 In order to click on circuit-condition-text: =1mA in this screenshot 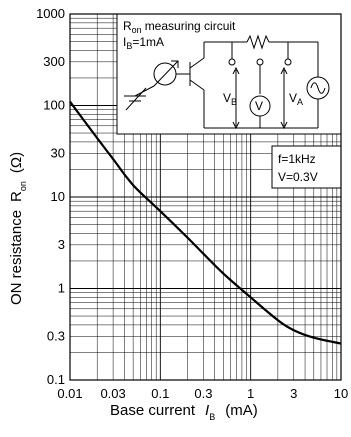, I will do `click(148, 42)`.